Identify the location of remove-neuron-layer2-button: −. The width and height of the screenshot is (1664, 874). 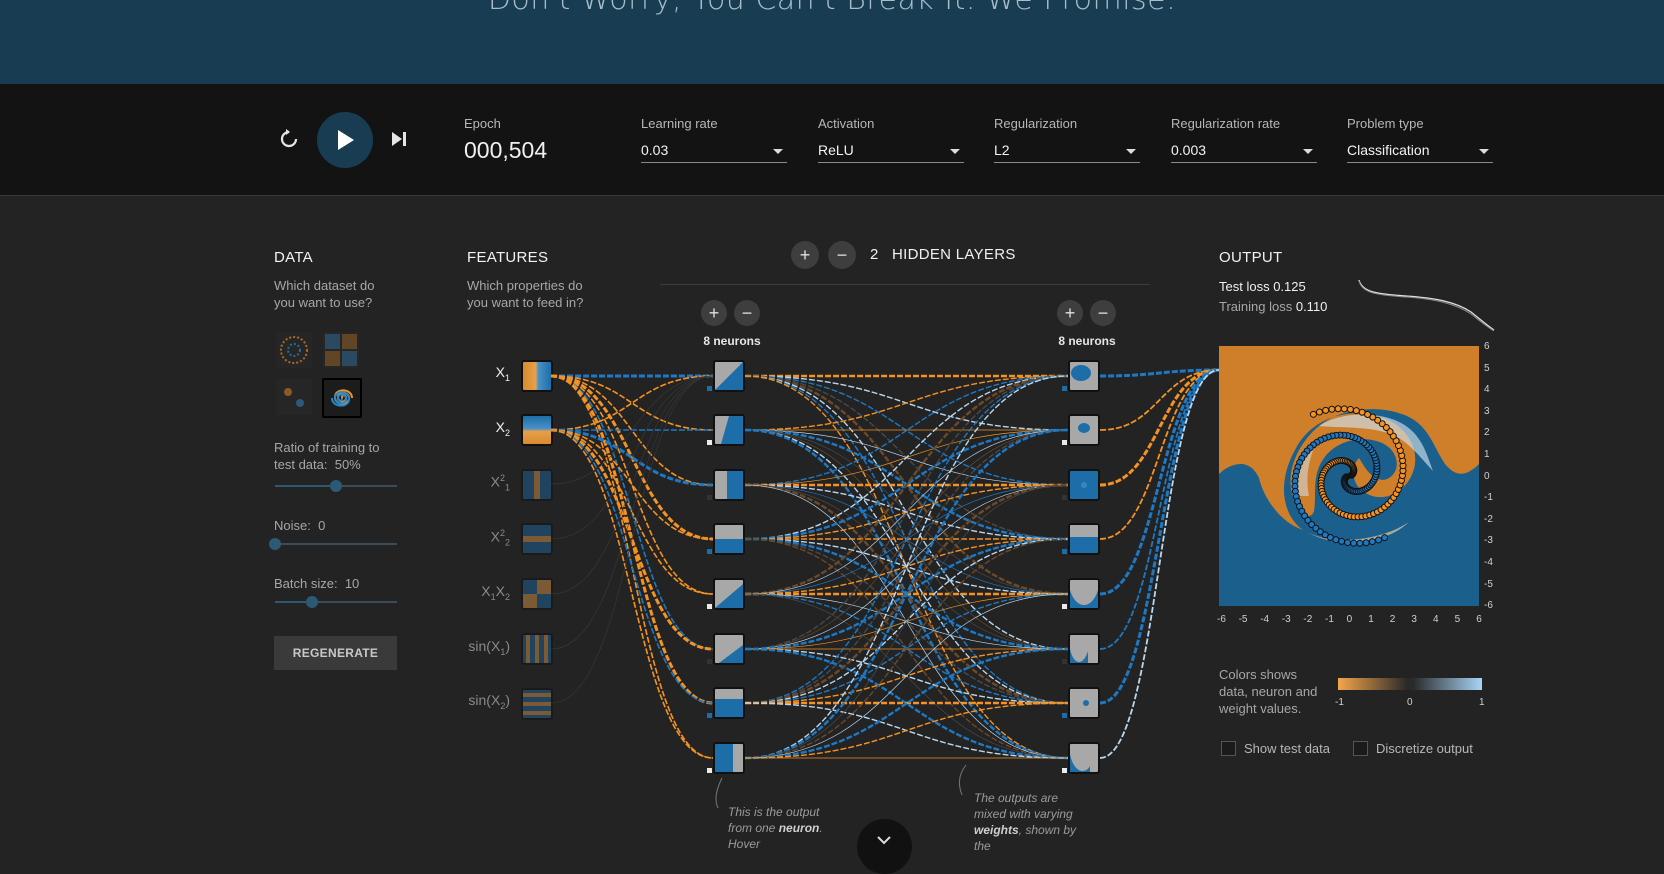
(1103, 313).